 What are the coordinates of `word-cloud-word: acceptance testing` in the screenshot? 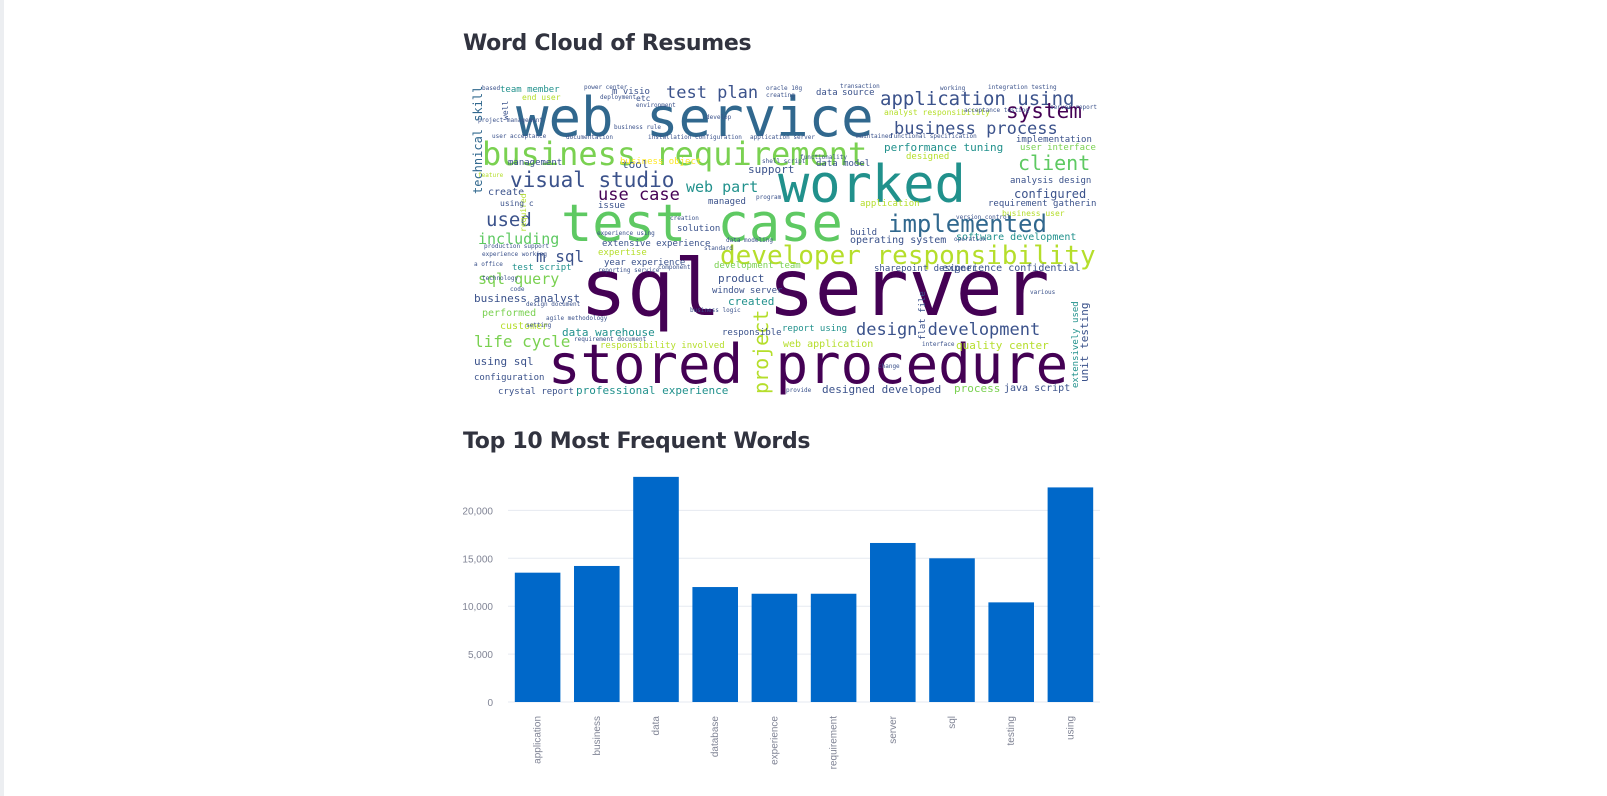 It's located at (996, 110).